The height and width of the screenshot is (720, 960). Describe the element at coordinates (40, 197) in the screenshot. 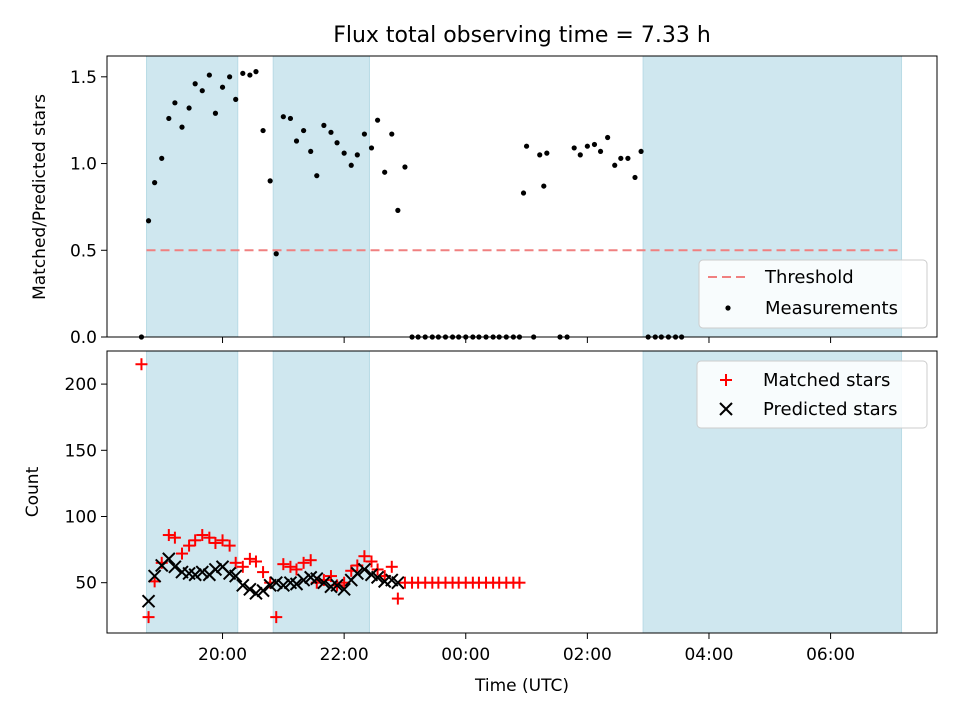

I see `ratio-y-label: Matched/Predicted stars` at that location.